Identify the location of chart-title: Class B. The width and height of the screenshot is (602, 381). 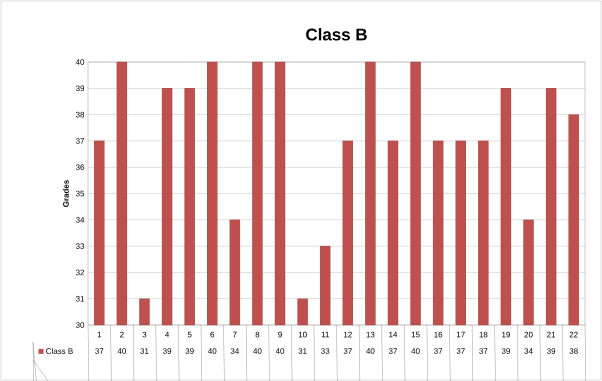
(336, 34).